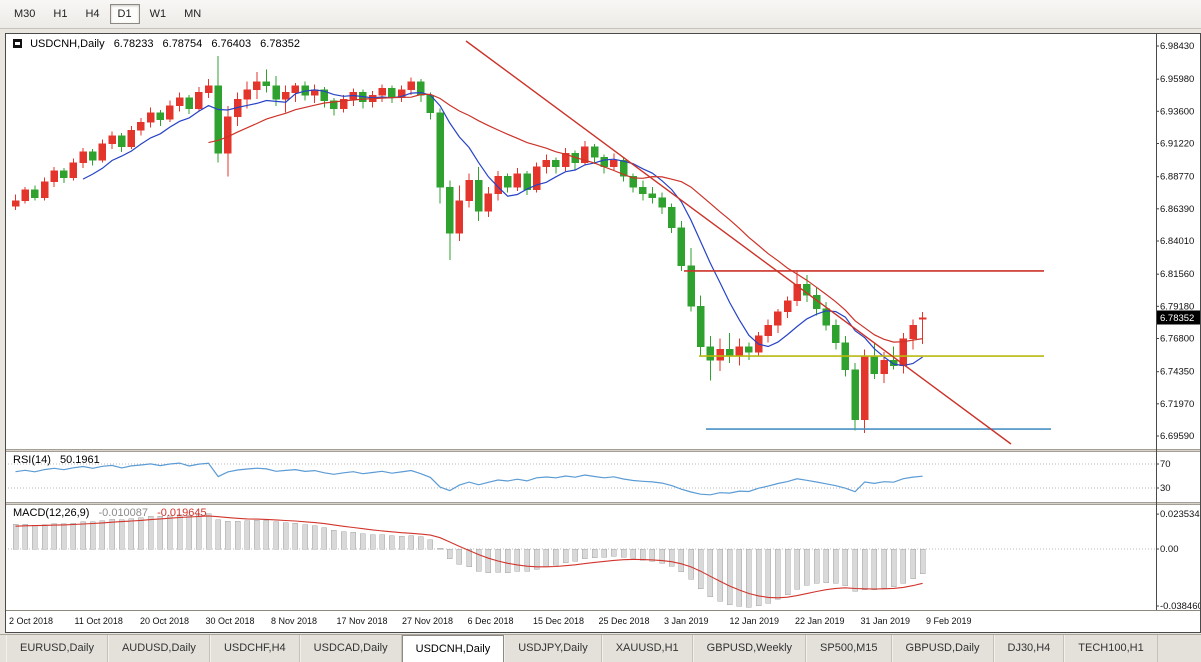 This screenshot has height=662, width=1201. I want to click on timeframe-w1-button: W1, so click(158, 14).